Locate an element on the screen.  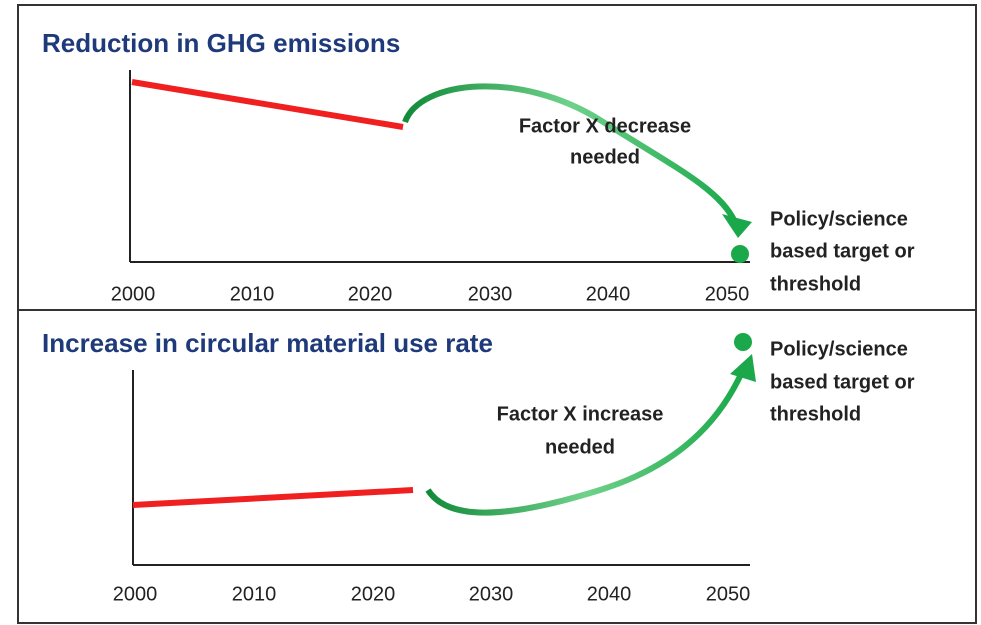
panel-title: Increase in circular material use rate is located at coordinates (267, 343).